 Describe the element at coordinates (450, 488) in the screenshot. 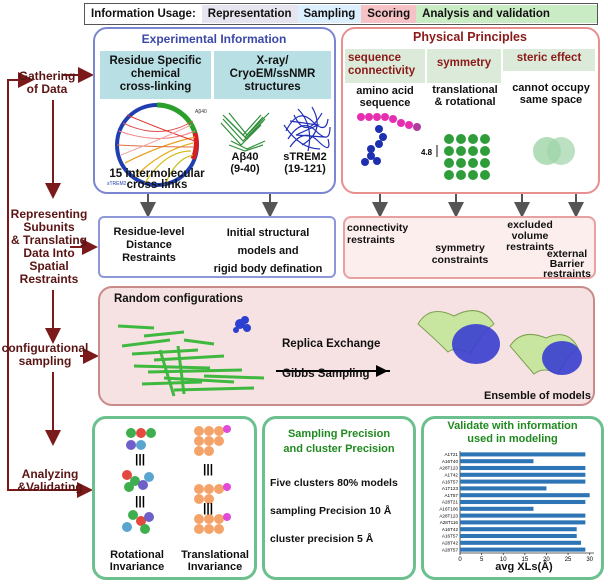

I see `chart-category-label: A1T123` at that location.